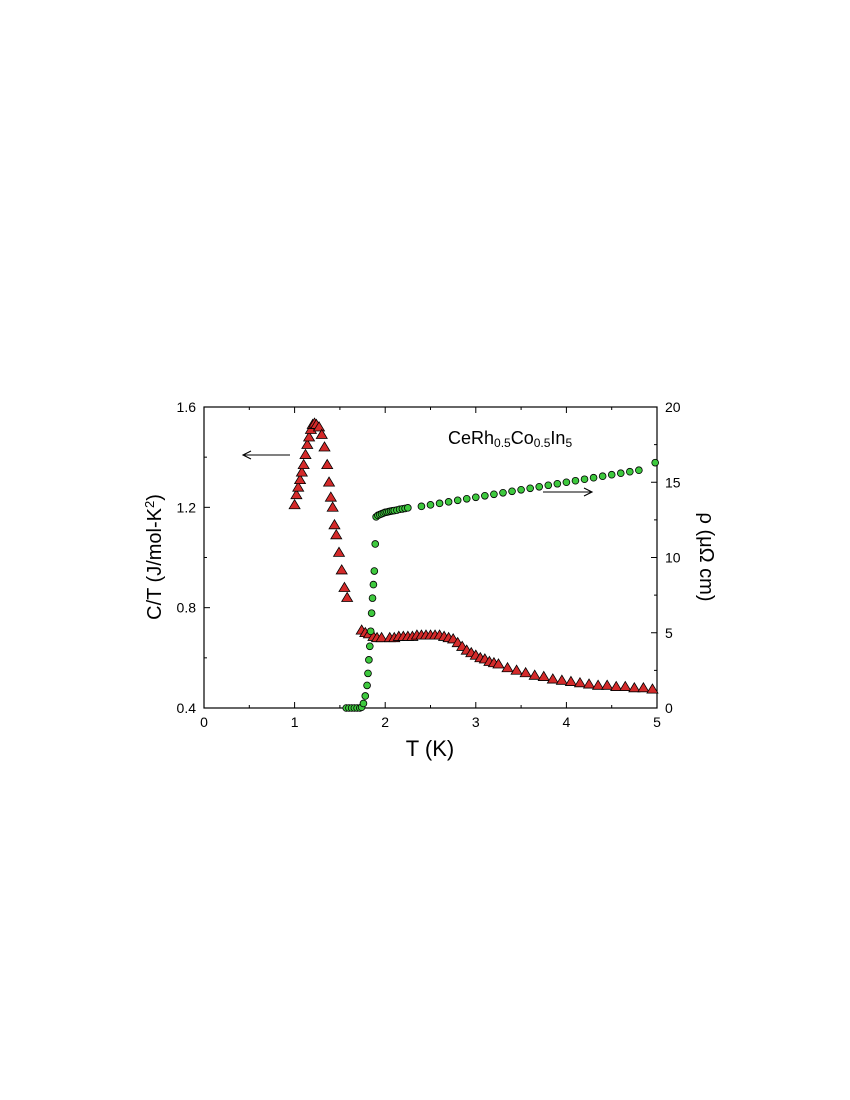  What do you see at coordinates (706, 557) in the screenshot?
I see `y-right-axis-title: ρ (μΩ cm)` at bounding box center [706, 557].